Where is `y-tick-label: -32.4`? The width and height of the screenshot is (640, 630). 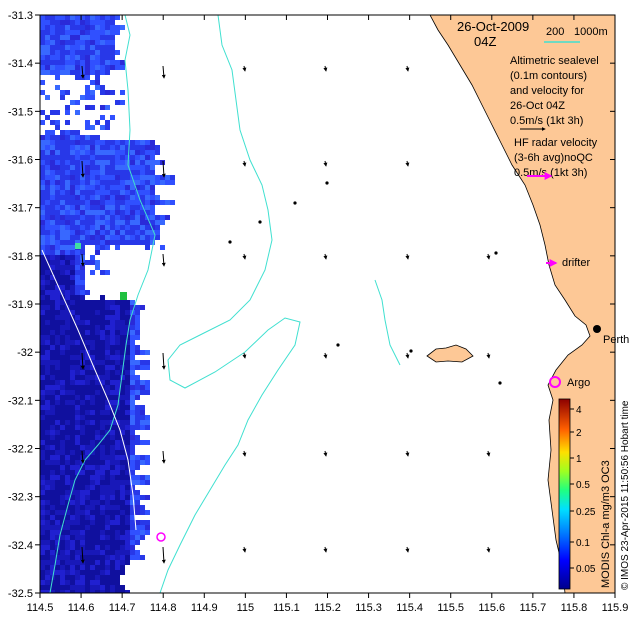 y-tick-label: -32.4 is located at coordinates (20, 546).